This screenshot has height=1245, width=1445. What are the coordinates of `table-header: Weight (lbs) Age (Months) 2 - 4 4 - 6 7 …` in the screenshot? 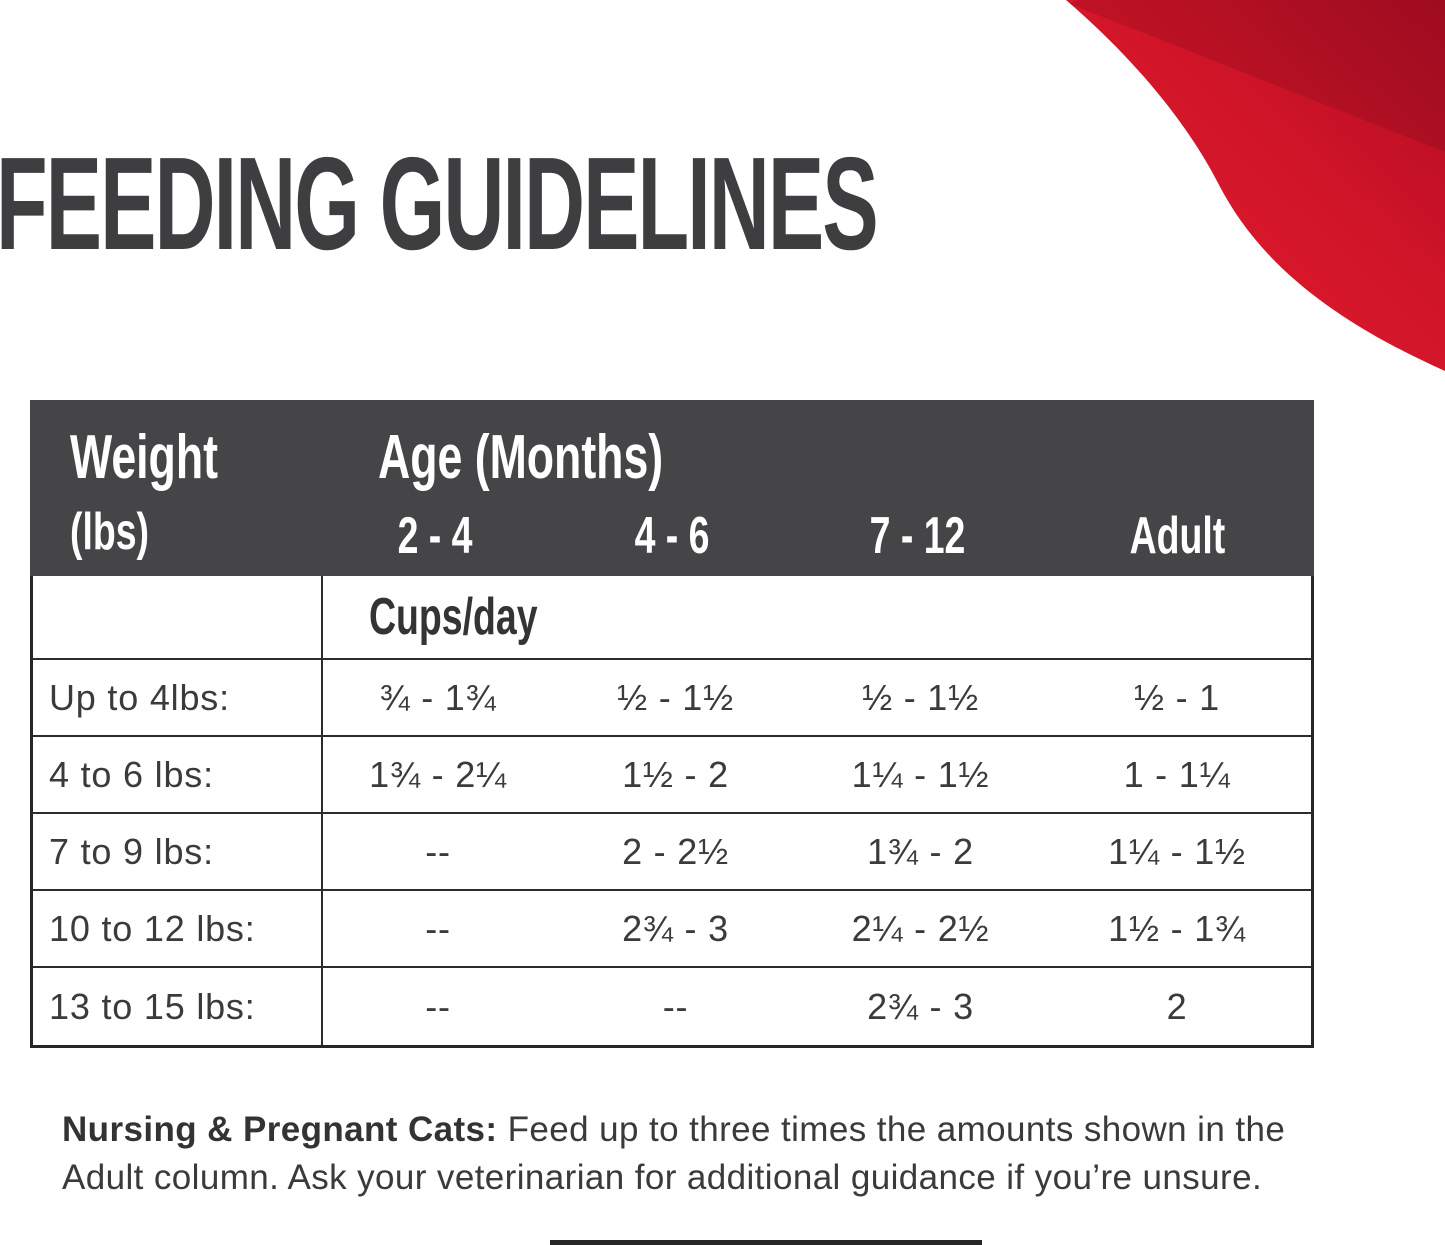 It's located at (672, 488).